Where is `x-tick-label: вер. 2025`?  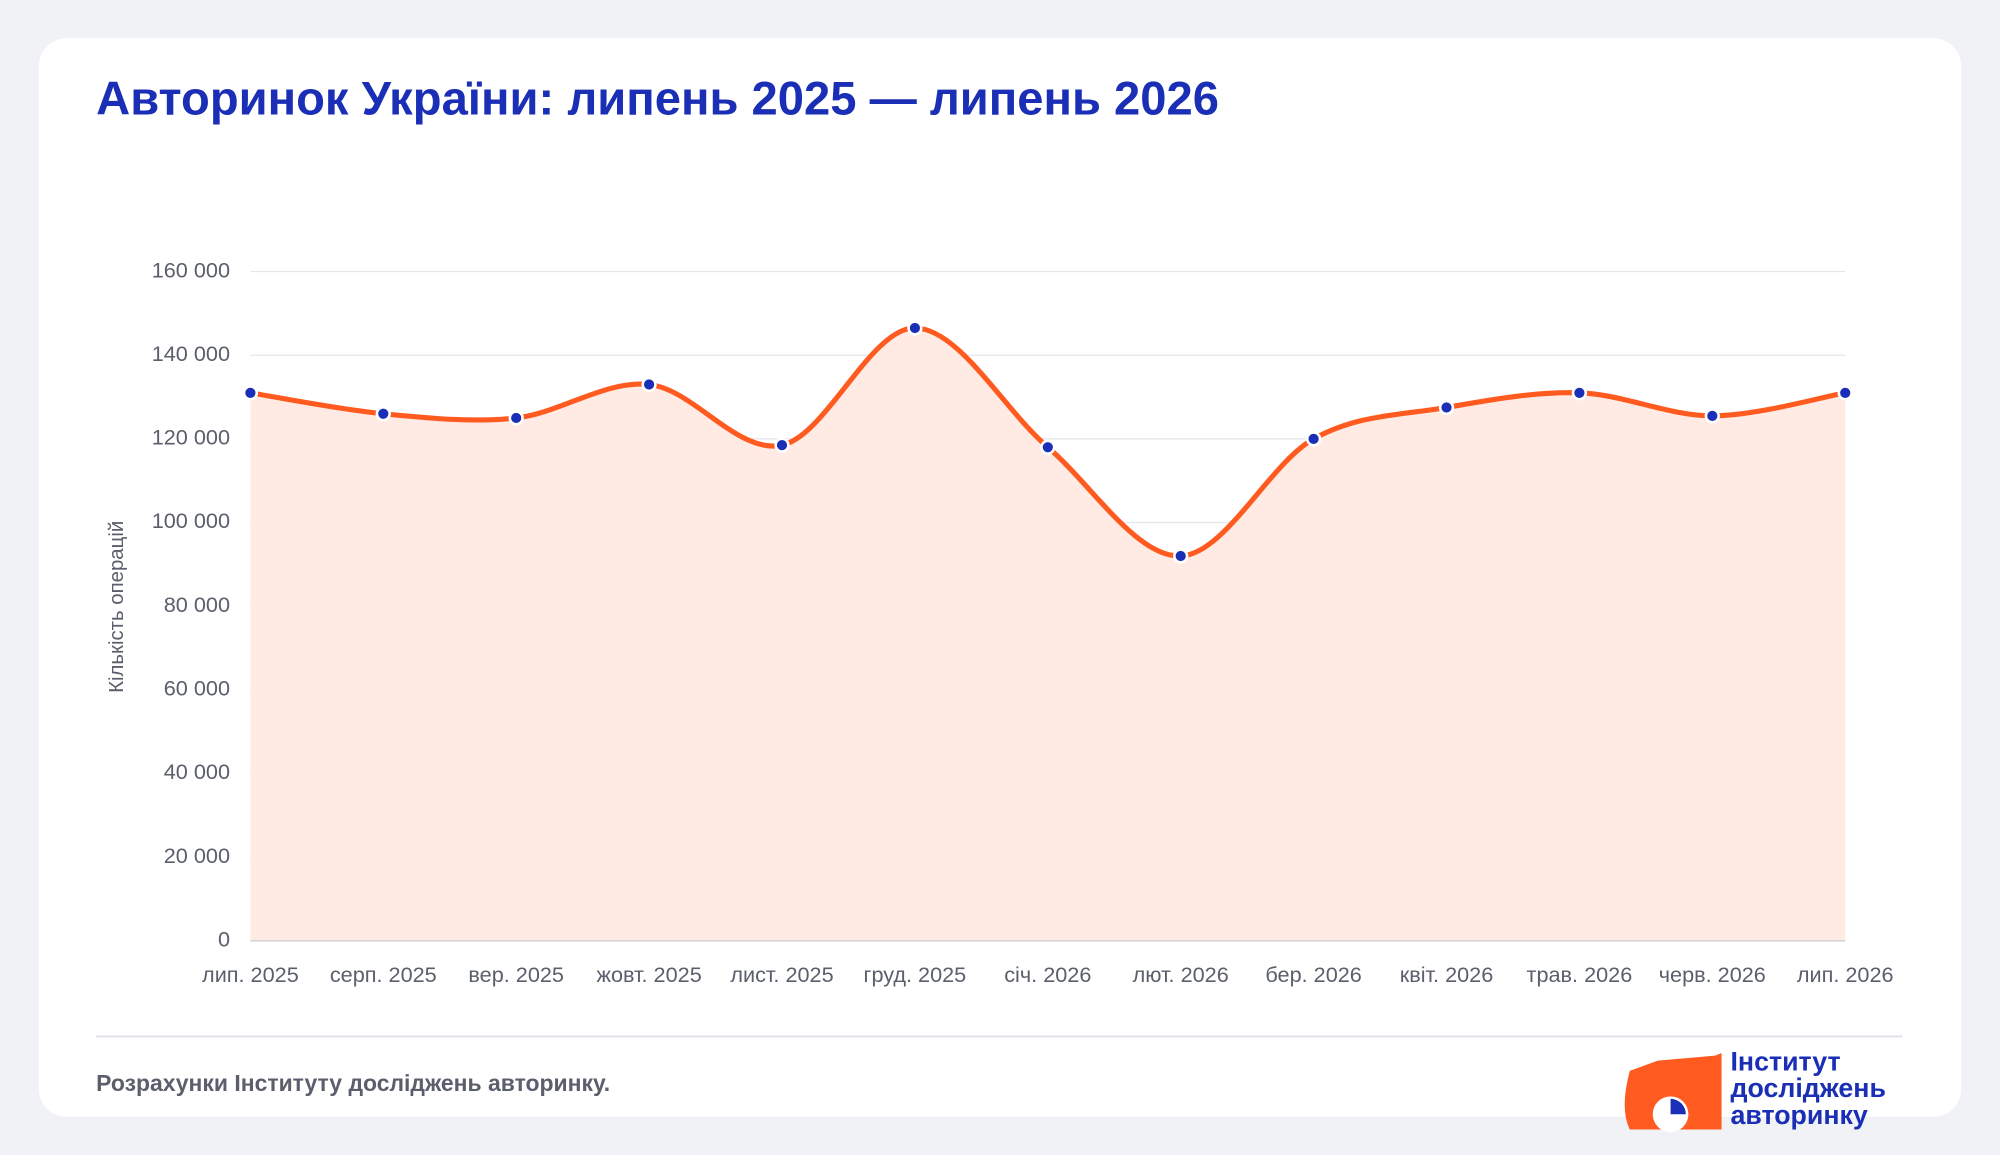
x-tick-label: вер. 2025 is located at coordinates (516, 974).